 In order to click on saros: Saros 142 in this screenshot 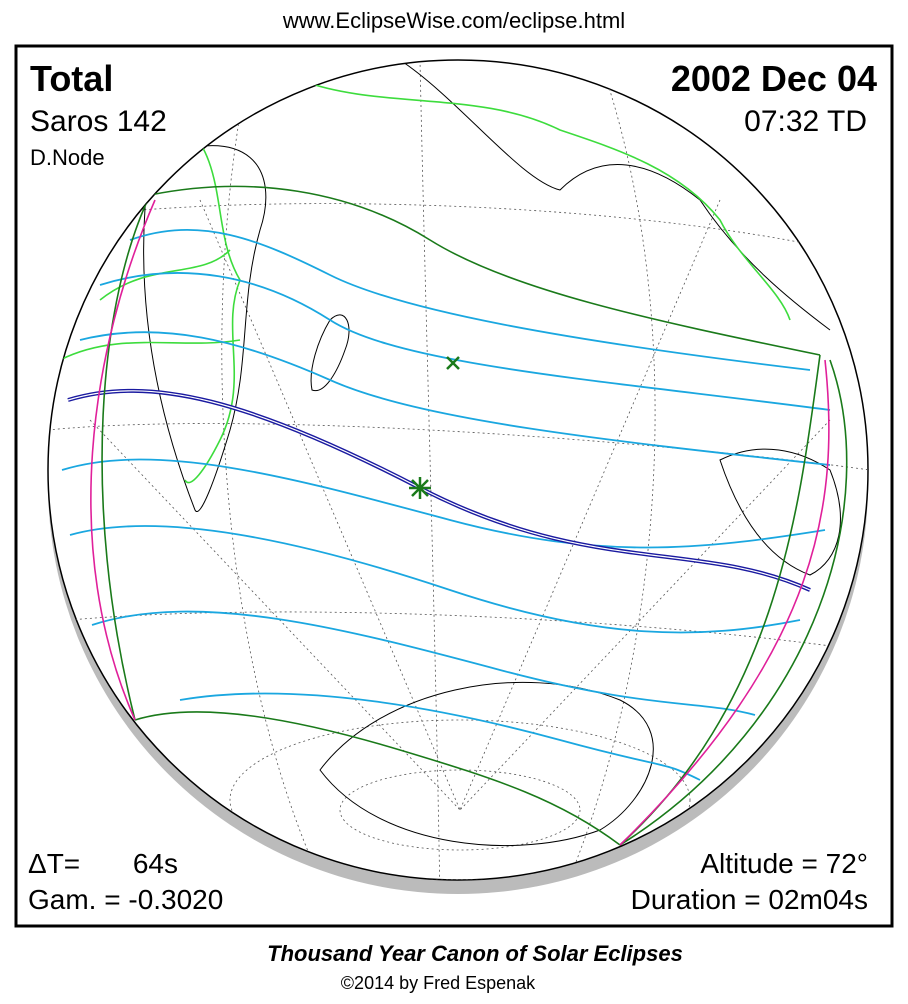, I will do `click(98, 121)`.